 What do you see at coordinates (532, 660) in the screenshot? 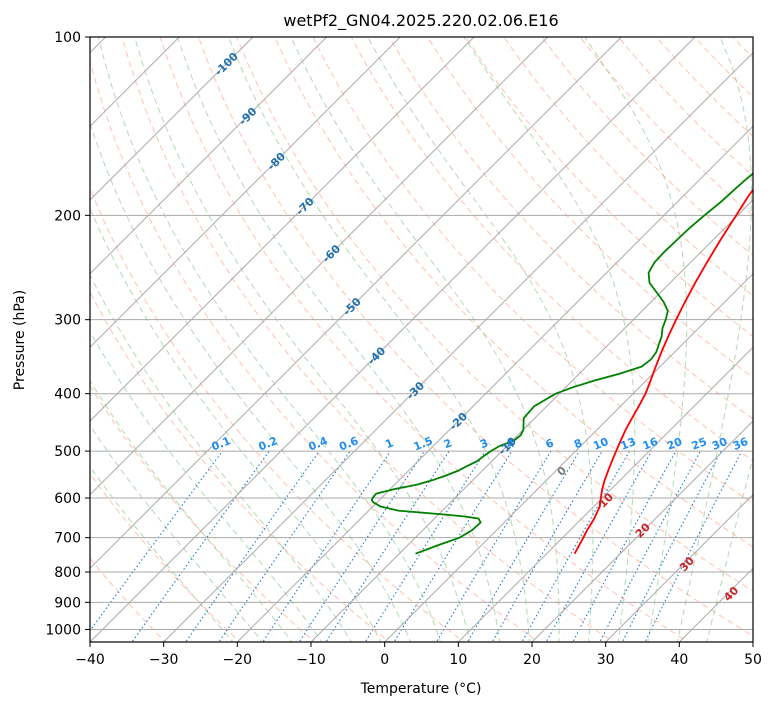
I see `x-tick-label: 20` at bounding box center [532, 660].